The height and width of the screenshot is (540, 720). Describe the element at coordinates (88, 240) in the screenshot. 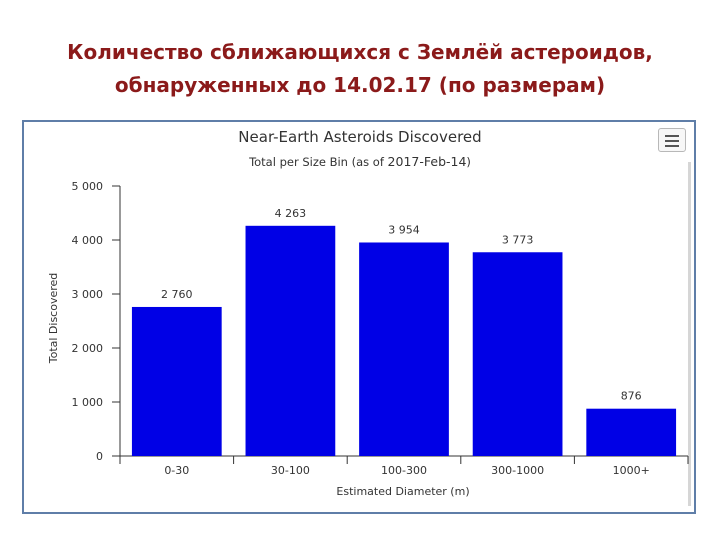

I see `y-tick-label: 4 000` at that location.